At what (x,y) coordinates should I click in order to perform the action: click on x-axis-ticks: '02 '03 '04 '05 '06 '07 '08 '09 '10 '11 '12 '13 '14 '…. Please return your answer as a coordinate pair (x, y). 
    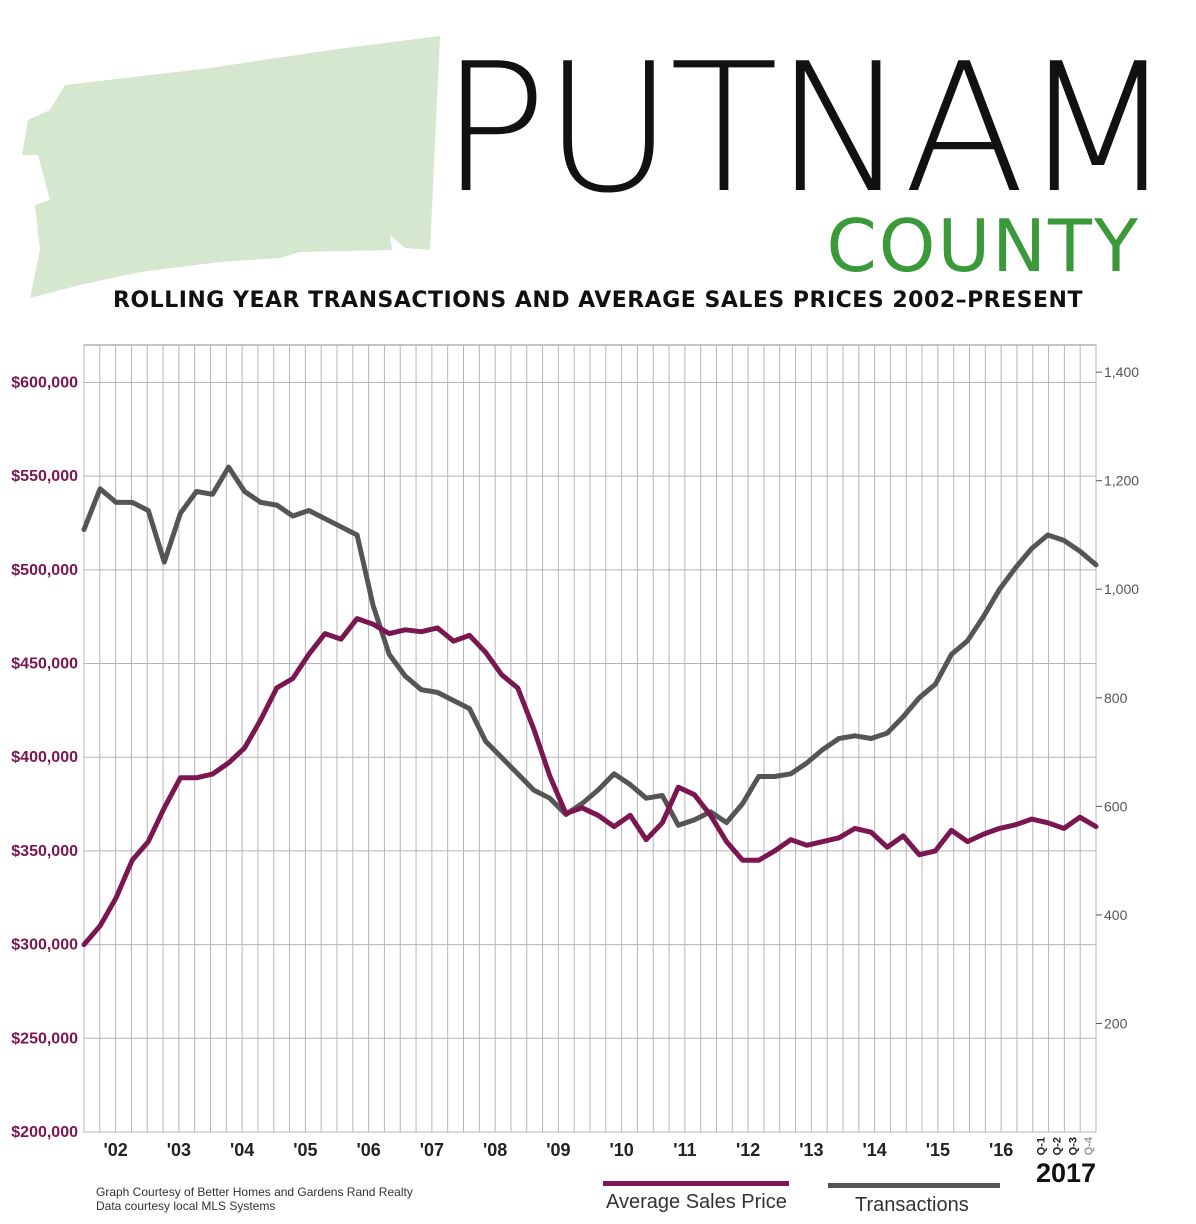
    Looking at the image, I should click on (599, 1148).